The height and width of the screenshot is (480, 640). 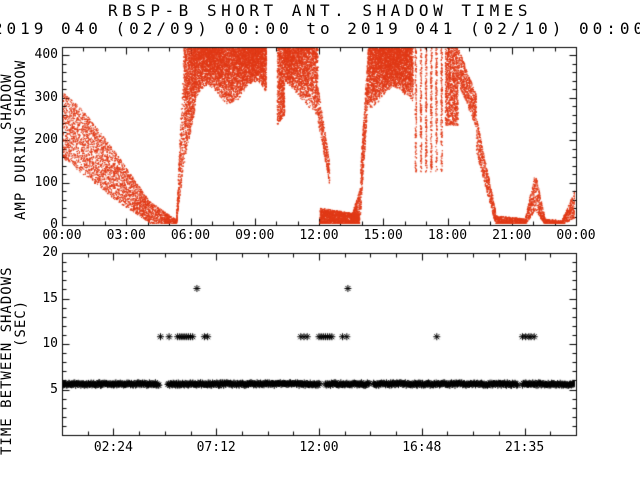 I want to click on bottom-panel-x-tick-label: 12:00, so click(x=319, y=447).